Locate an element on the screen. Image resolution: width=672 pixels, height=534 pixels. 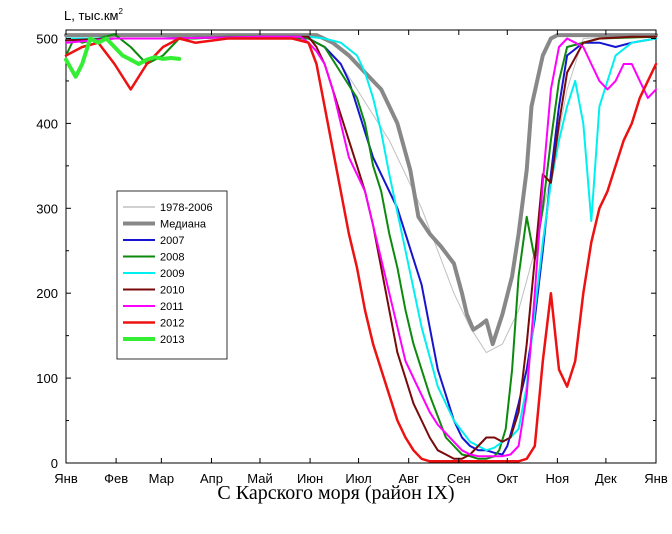
x-tick-label: Дек is located at coordinates (606, 478).